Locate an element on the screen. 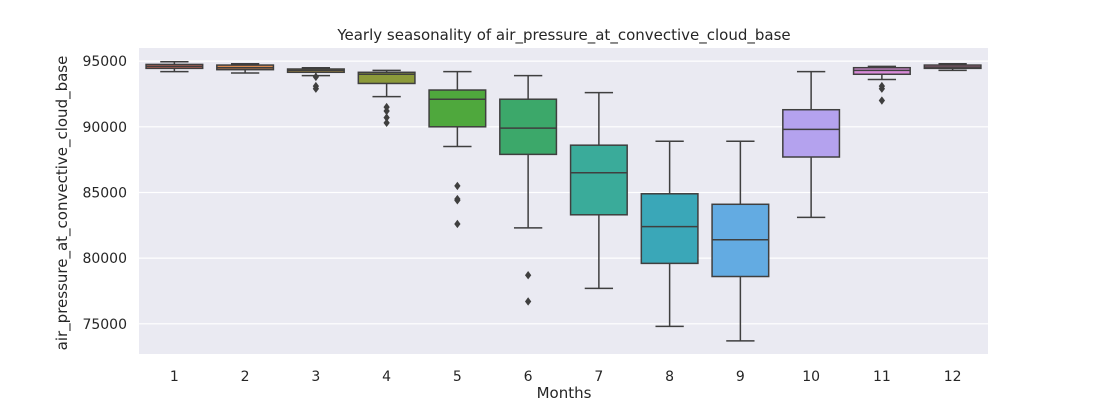 This screenshot has width=1100, height=400. x-tick-label: 11 is located at coordinates (882, 377).